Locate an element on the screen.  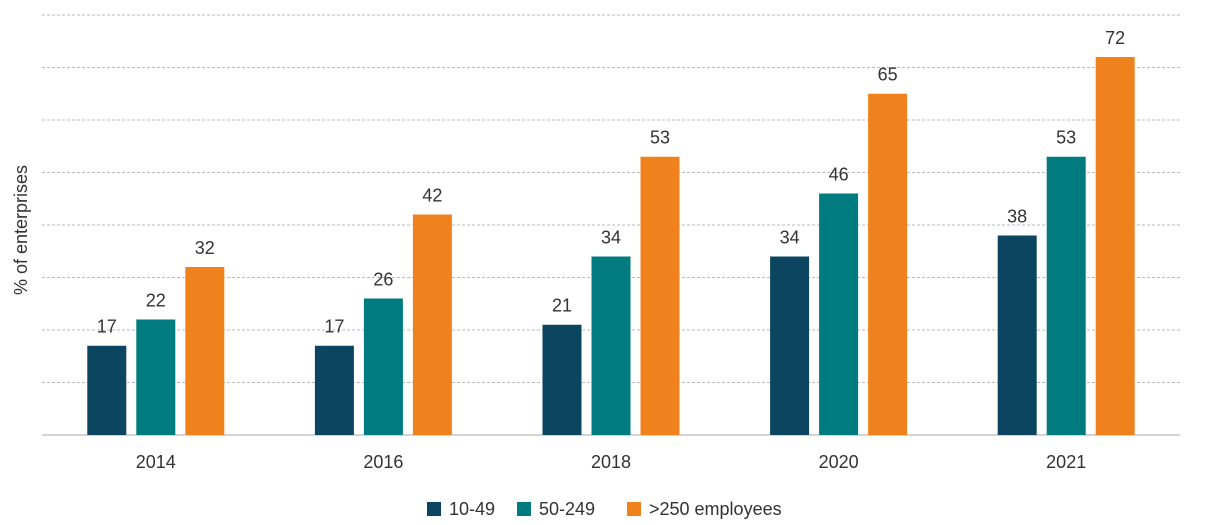
y-axis-label: % of enterprises is located at coordinates (21, 230).